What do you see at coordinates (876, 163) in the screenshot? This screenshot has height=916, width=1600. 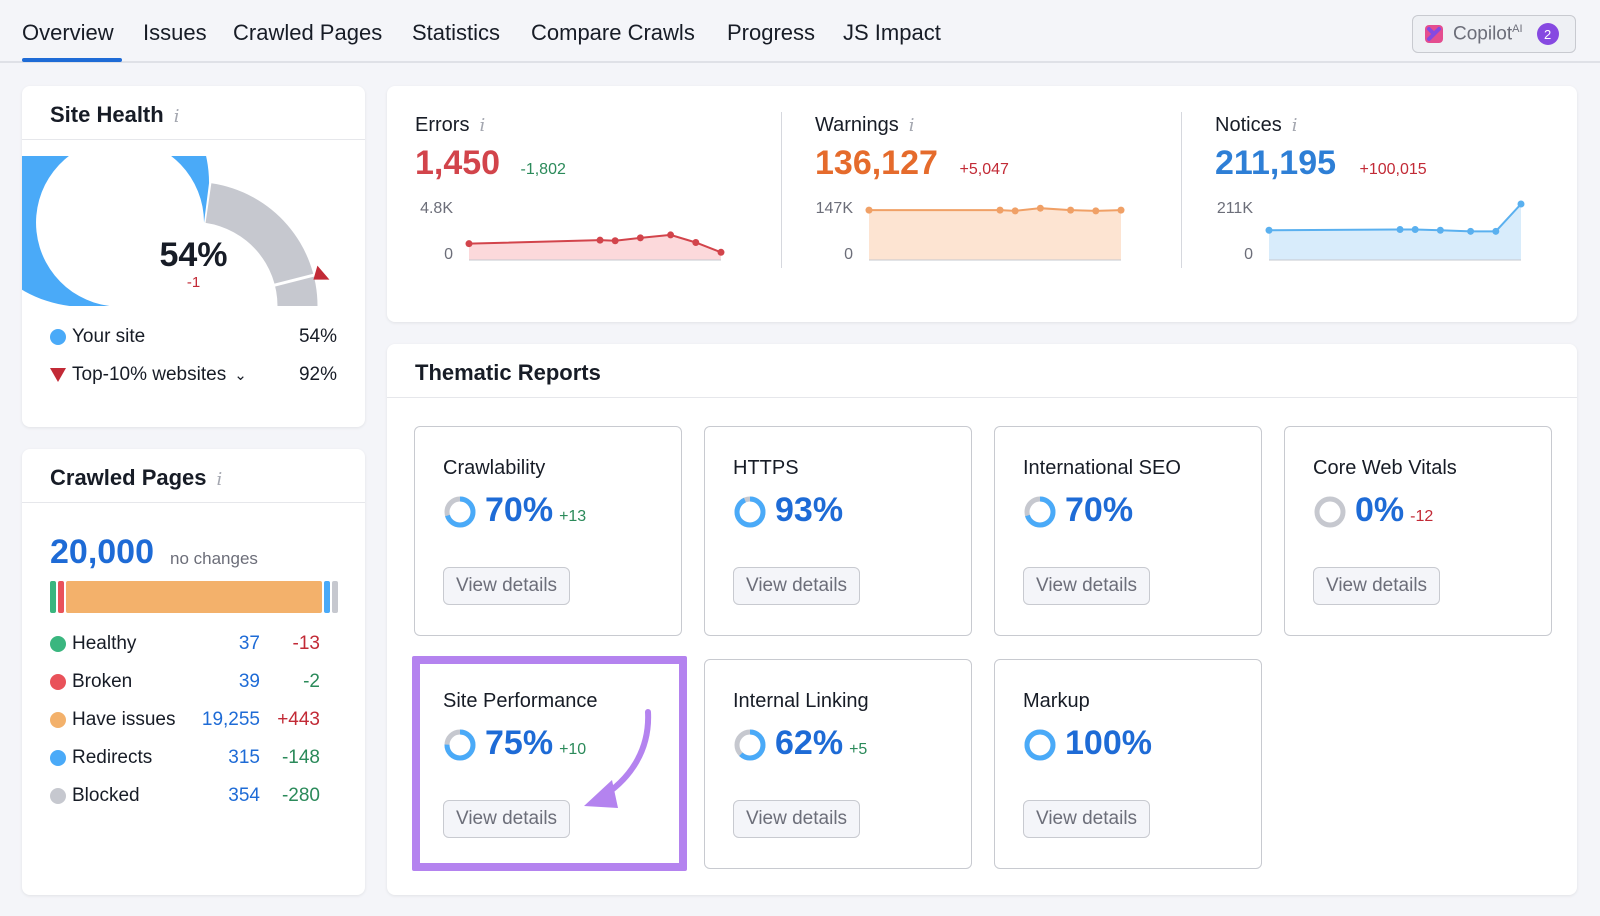 I see `stat-value-warnings: 136,127` at bounding box center [876, 163].